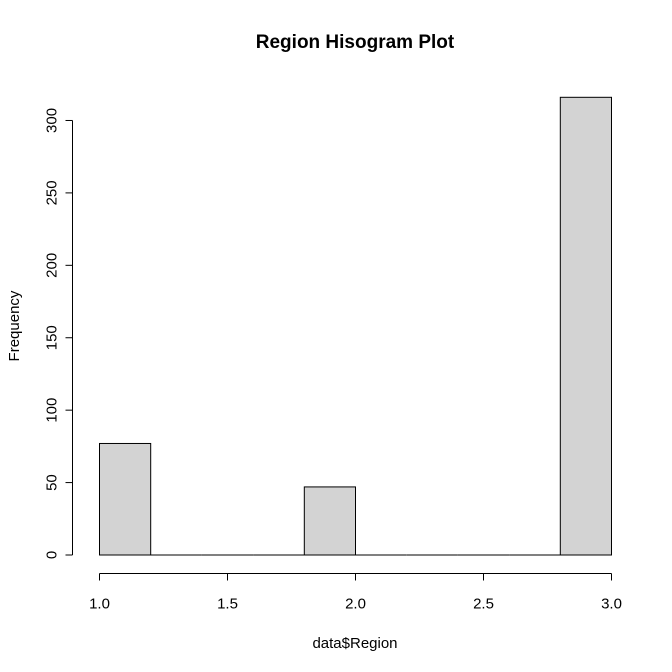 The image size is (672, 672). I want to click on x-axis-label: data$Region, so click(354, 643).